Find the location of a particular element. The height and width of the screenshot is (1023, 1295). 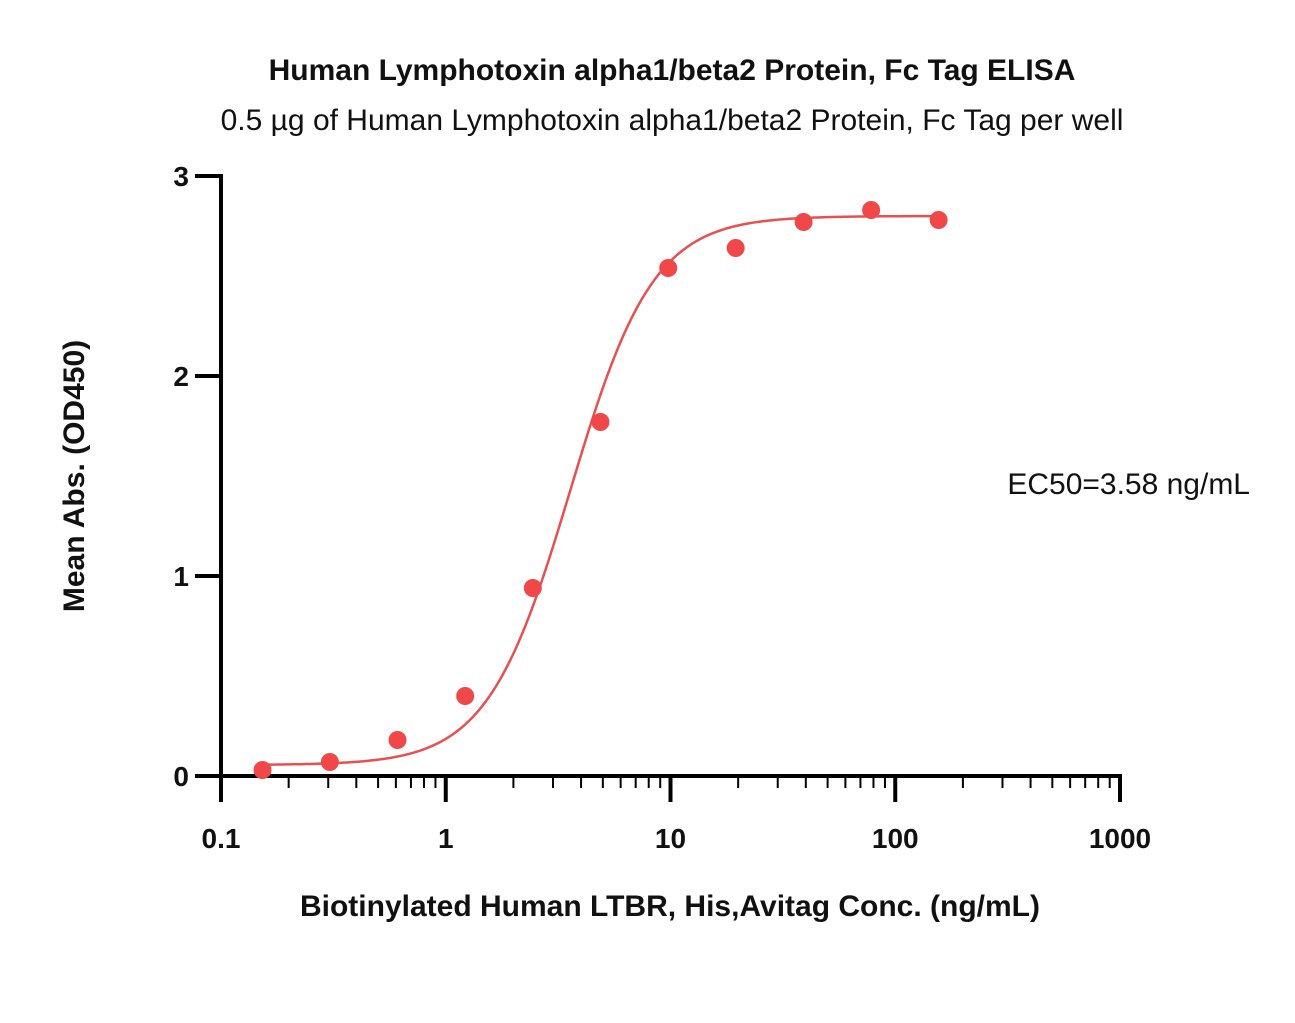

y-axis-label: Mean Abs. (OD450) is located at coordinates (74, 476).